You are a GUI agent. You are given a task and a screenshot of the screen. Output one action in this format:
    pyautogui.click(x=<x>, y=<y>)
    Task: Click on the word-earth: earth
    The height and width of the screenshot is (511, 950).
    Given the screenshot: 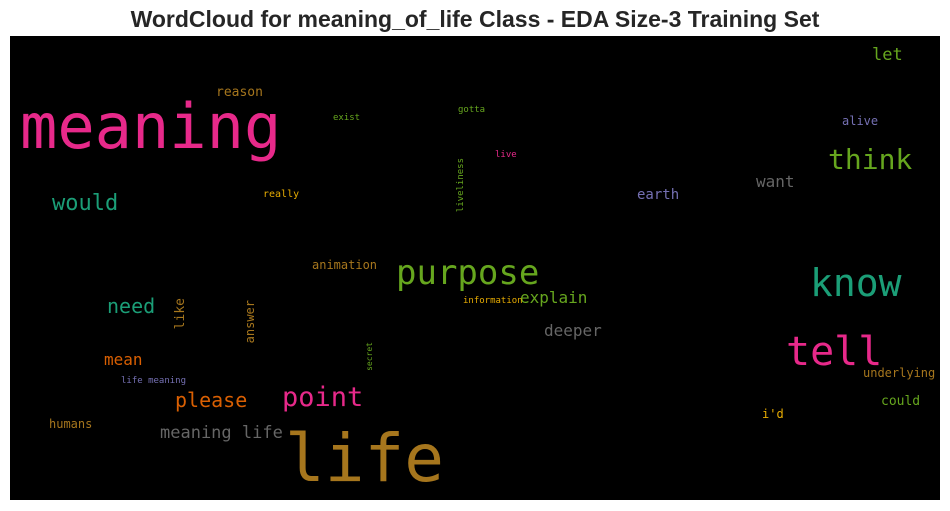 What is the action you would take?
    pyautogui.click(x=658, y=195)
    